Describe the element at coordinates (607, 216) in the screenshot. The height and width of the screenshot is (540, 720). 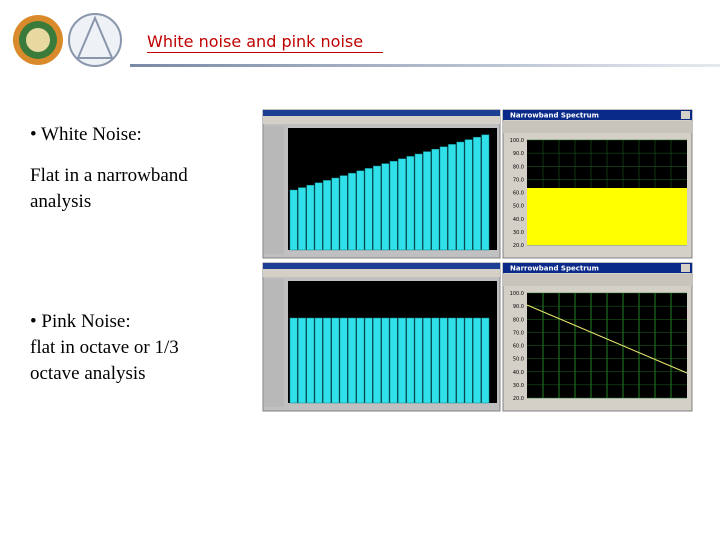
I see `noise-fill` at that location.